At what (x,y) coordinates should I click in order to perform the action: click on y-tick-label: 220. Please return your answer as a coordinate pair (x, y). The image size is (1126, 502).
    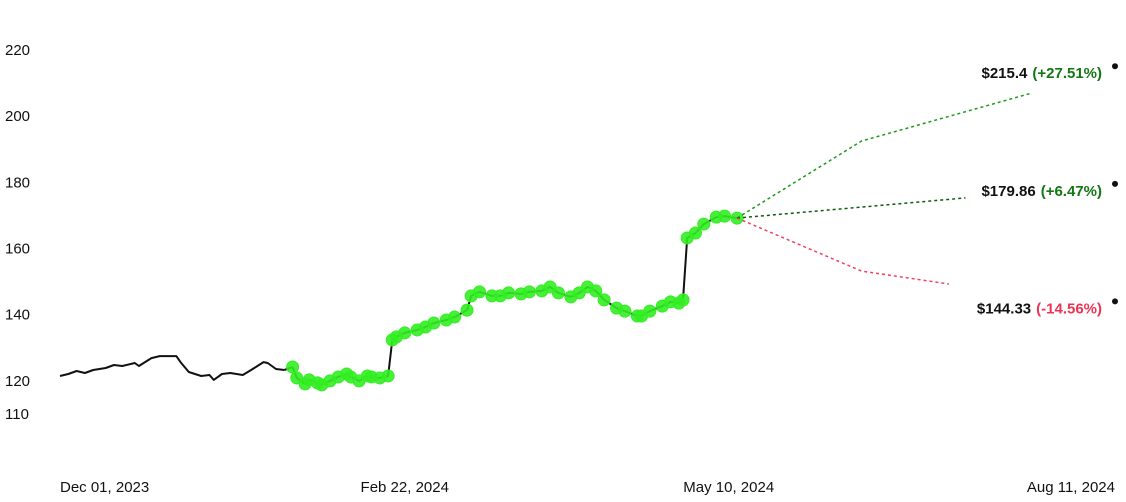
    Looking at the image, I should click on (17, 50).